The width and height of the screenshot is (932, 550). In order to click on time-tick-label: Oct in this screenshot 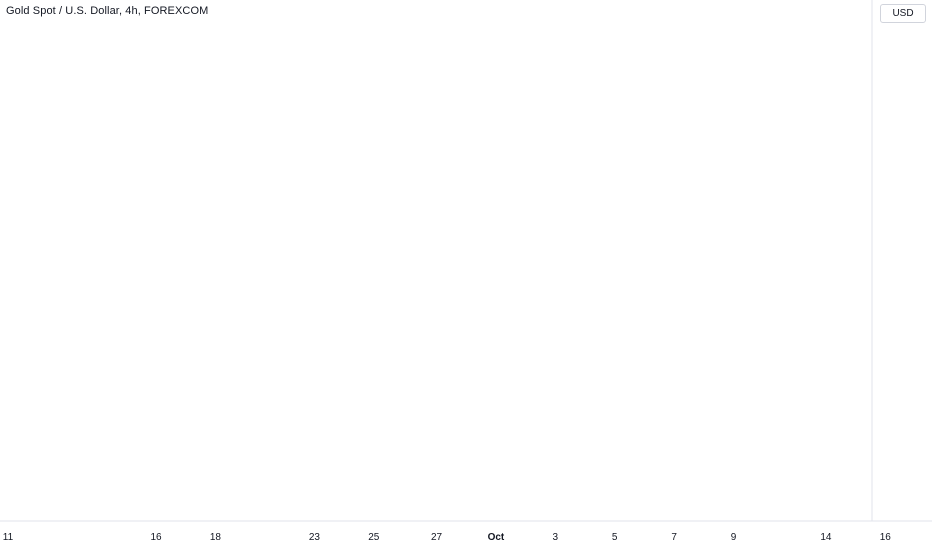, I will do `click(496, 537)`.